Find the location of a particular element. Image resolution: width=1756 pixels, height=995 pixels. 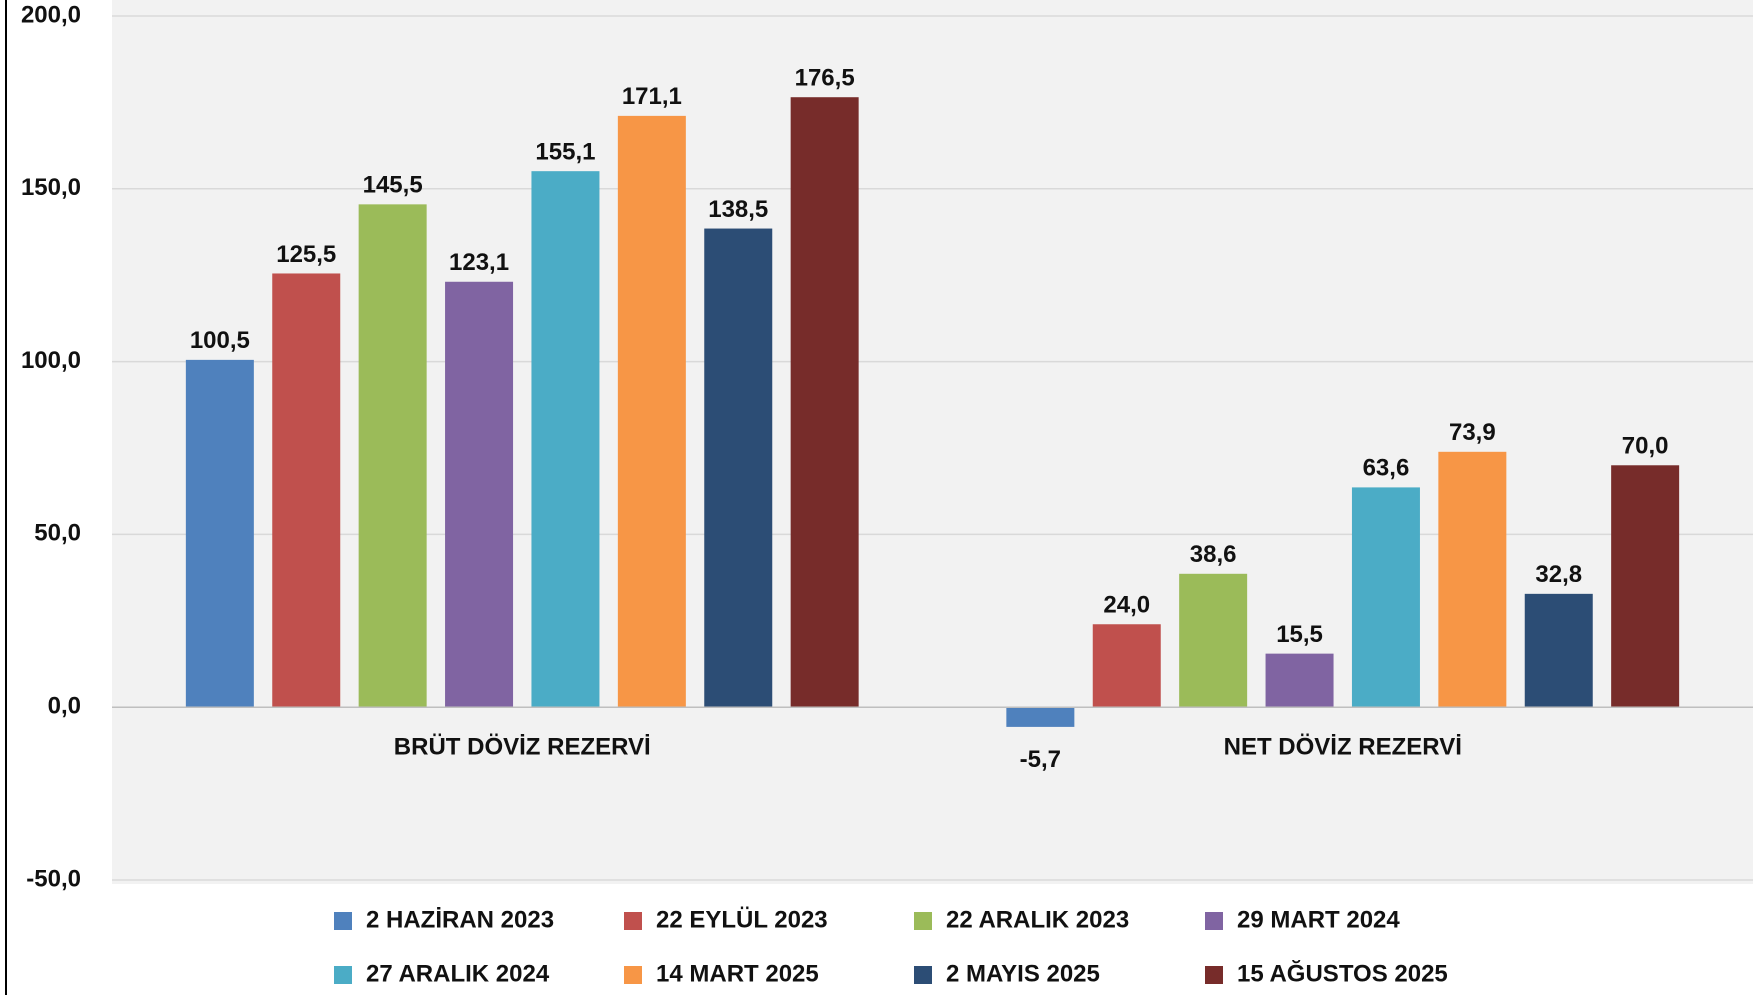

y-tick-label: 50,0 is located at coordinates (57, 533).